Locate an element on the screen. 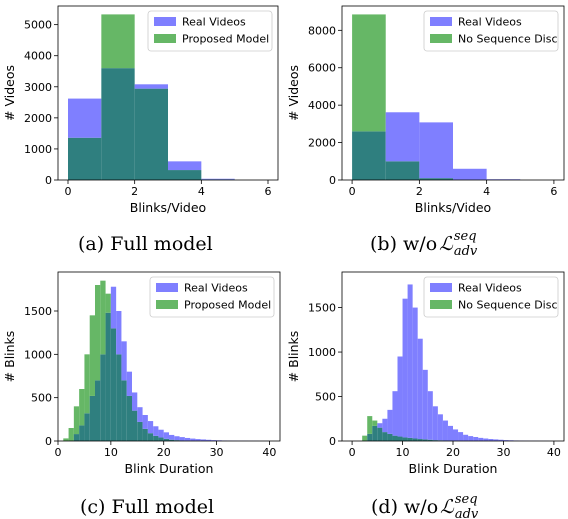 The height and width of the screenshot is (519, 568). caption-1: (a) Full model is located at coordinates (145, 244).